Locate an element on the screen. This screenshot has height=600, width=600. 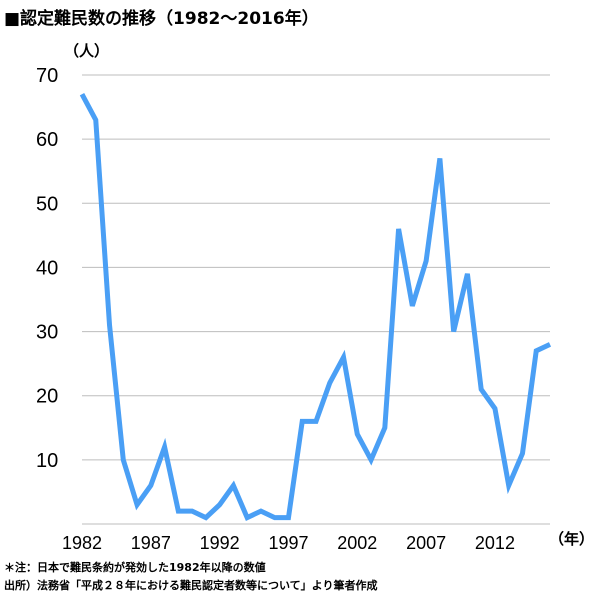
y-axis-ticks: 10 20 30 40 50 60 70 is located at coordinates (47, 268).